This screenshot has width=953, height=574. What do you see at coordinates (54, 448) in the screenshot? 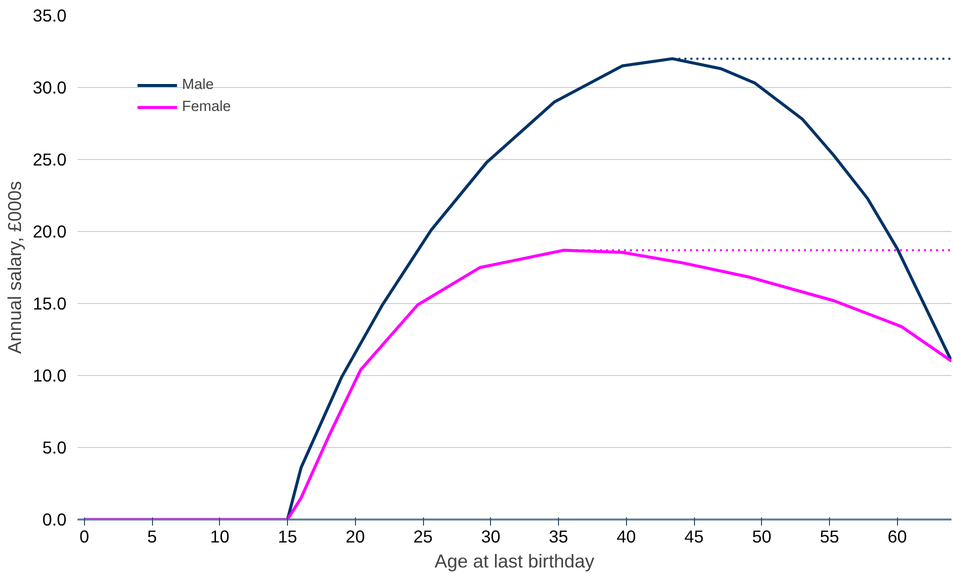
I see `y-tick-label: 5.0` at bounding box center [54, 448].